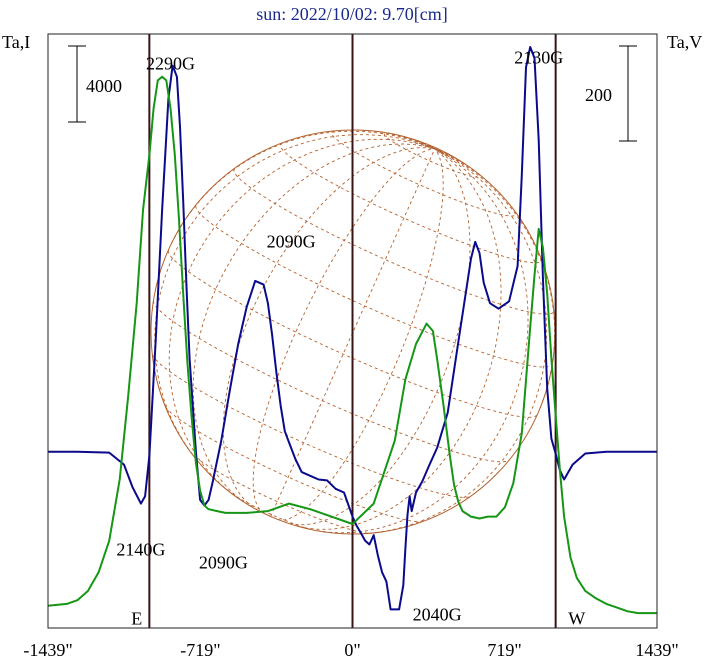 The width and height of the screenshot is (708, 662). Describe the element at coordinates (104, 86) in the screenshot. I see `left-scale-bar-label: 4000` at that location.